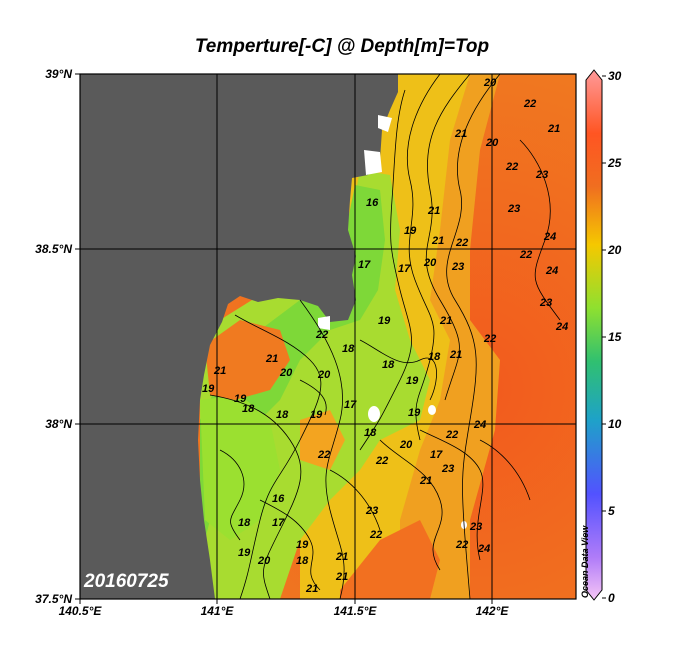  Describe the element at coordinates (492, 611) in the screenshot. I see `lon-label-142E: 142°E` at that location.